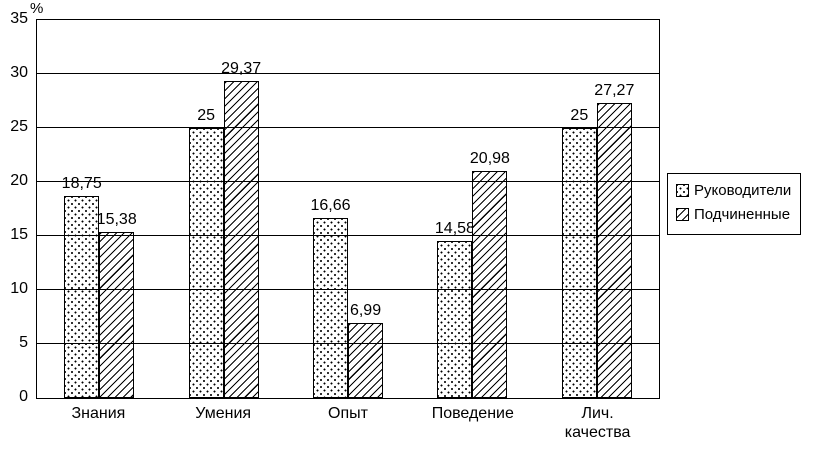 The height and width of the screenshot is (450, 827). I want to click on bar-subordinates: 15,38, so click(117, 304).